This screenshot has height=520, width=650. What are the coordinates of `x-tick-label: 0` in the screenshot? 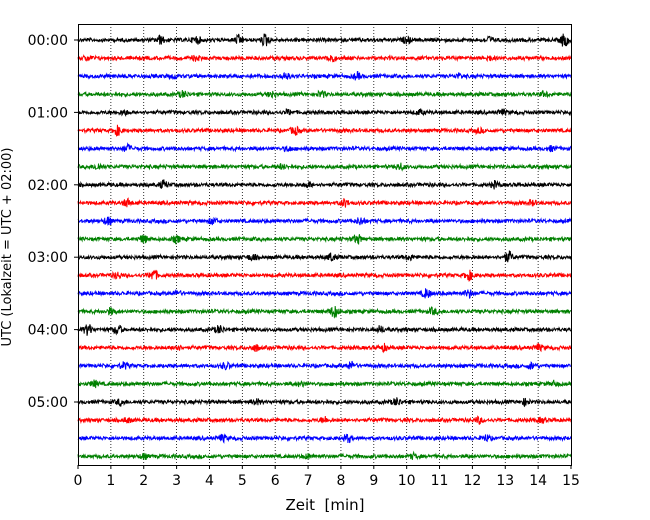 It's located at (78, 481).